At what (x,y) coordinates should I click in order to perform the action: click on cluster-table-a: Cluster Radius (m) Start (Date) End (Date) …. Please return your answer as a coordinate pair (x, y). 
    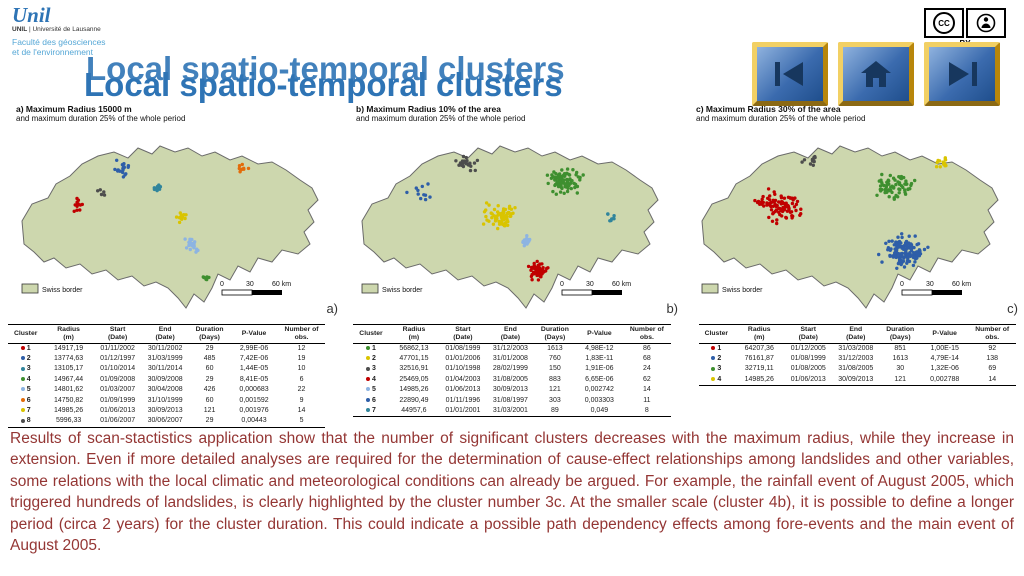
    Looking at the image, I should click on (167, 376).